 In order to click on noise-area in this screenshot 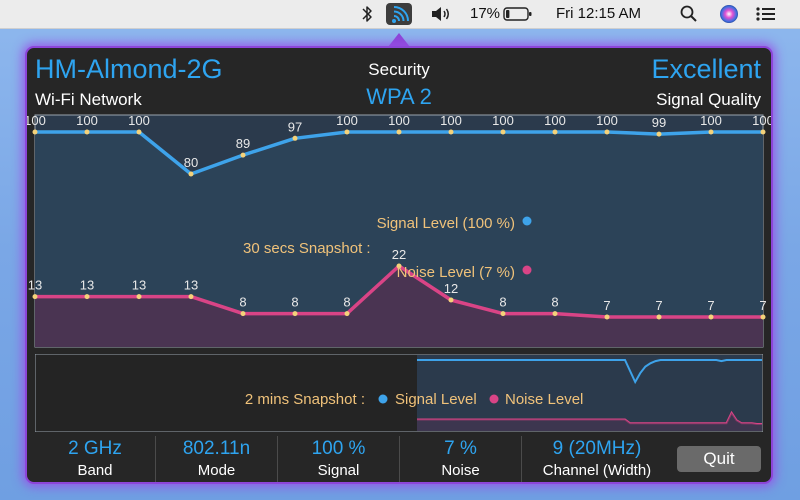, I will do `click(399, 306)`.